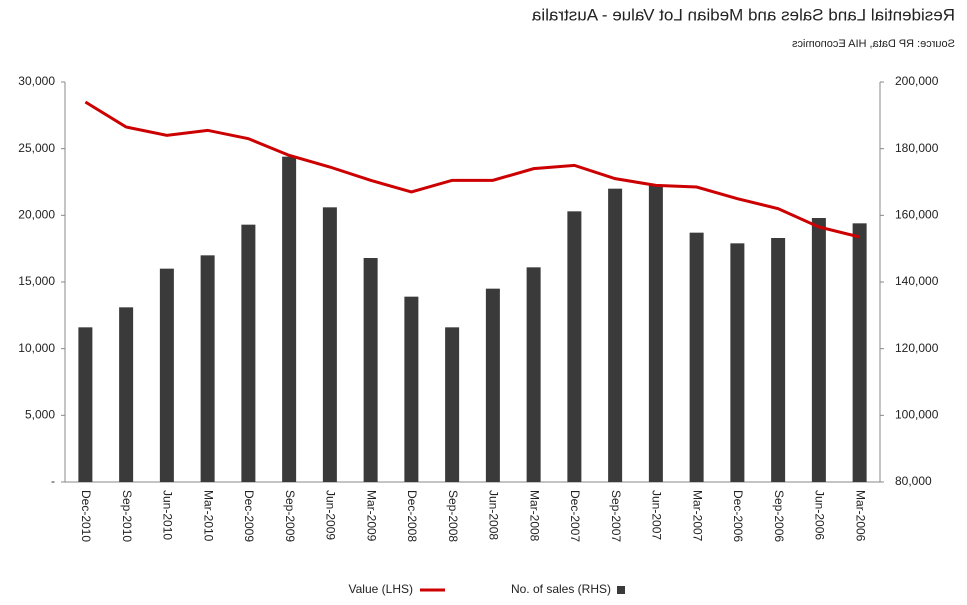  What do you see at coordinates (127, 516) in the screenshot?
I see `x-tick-label: Sep-2010` at bounding box center [127, 516].